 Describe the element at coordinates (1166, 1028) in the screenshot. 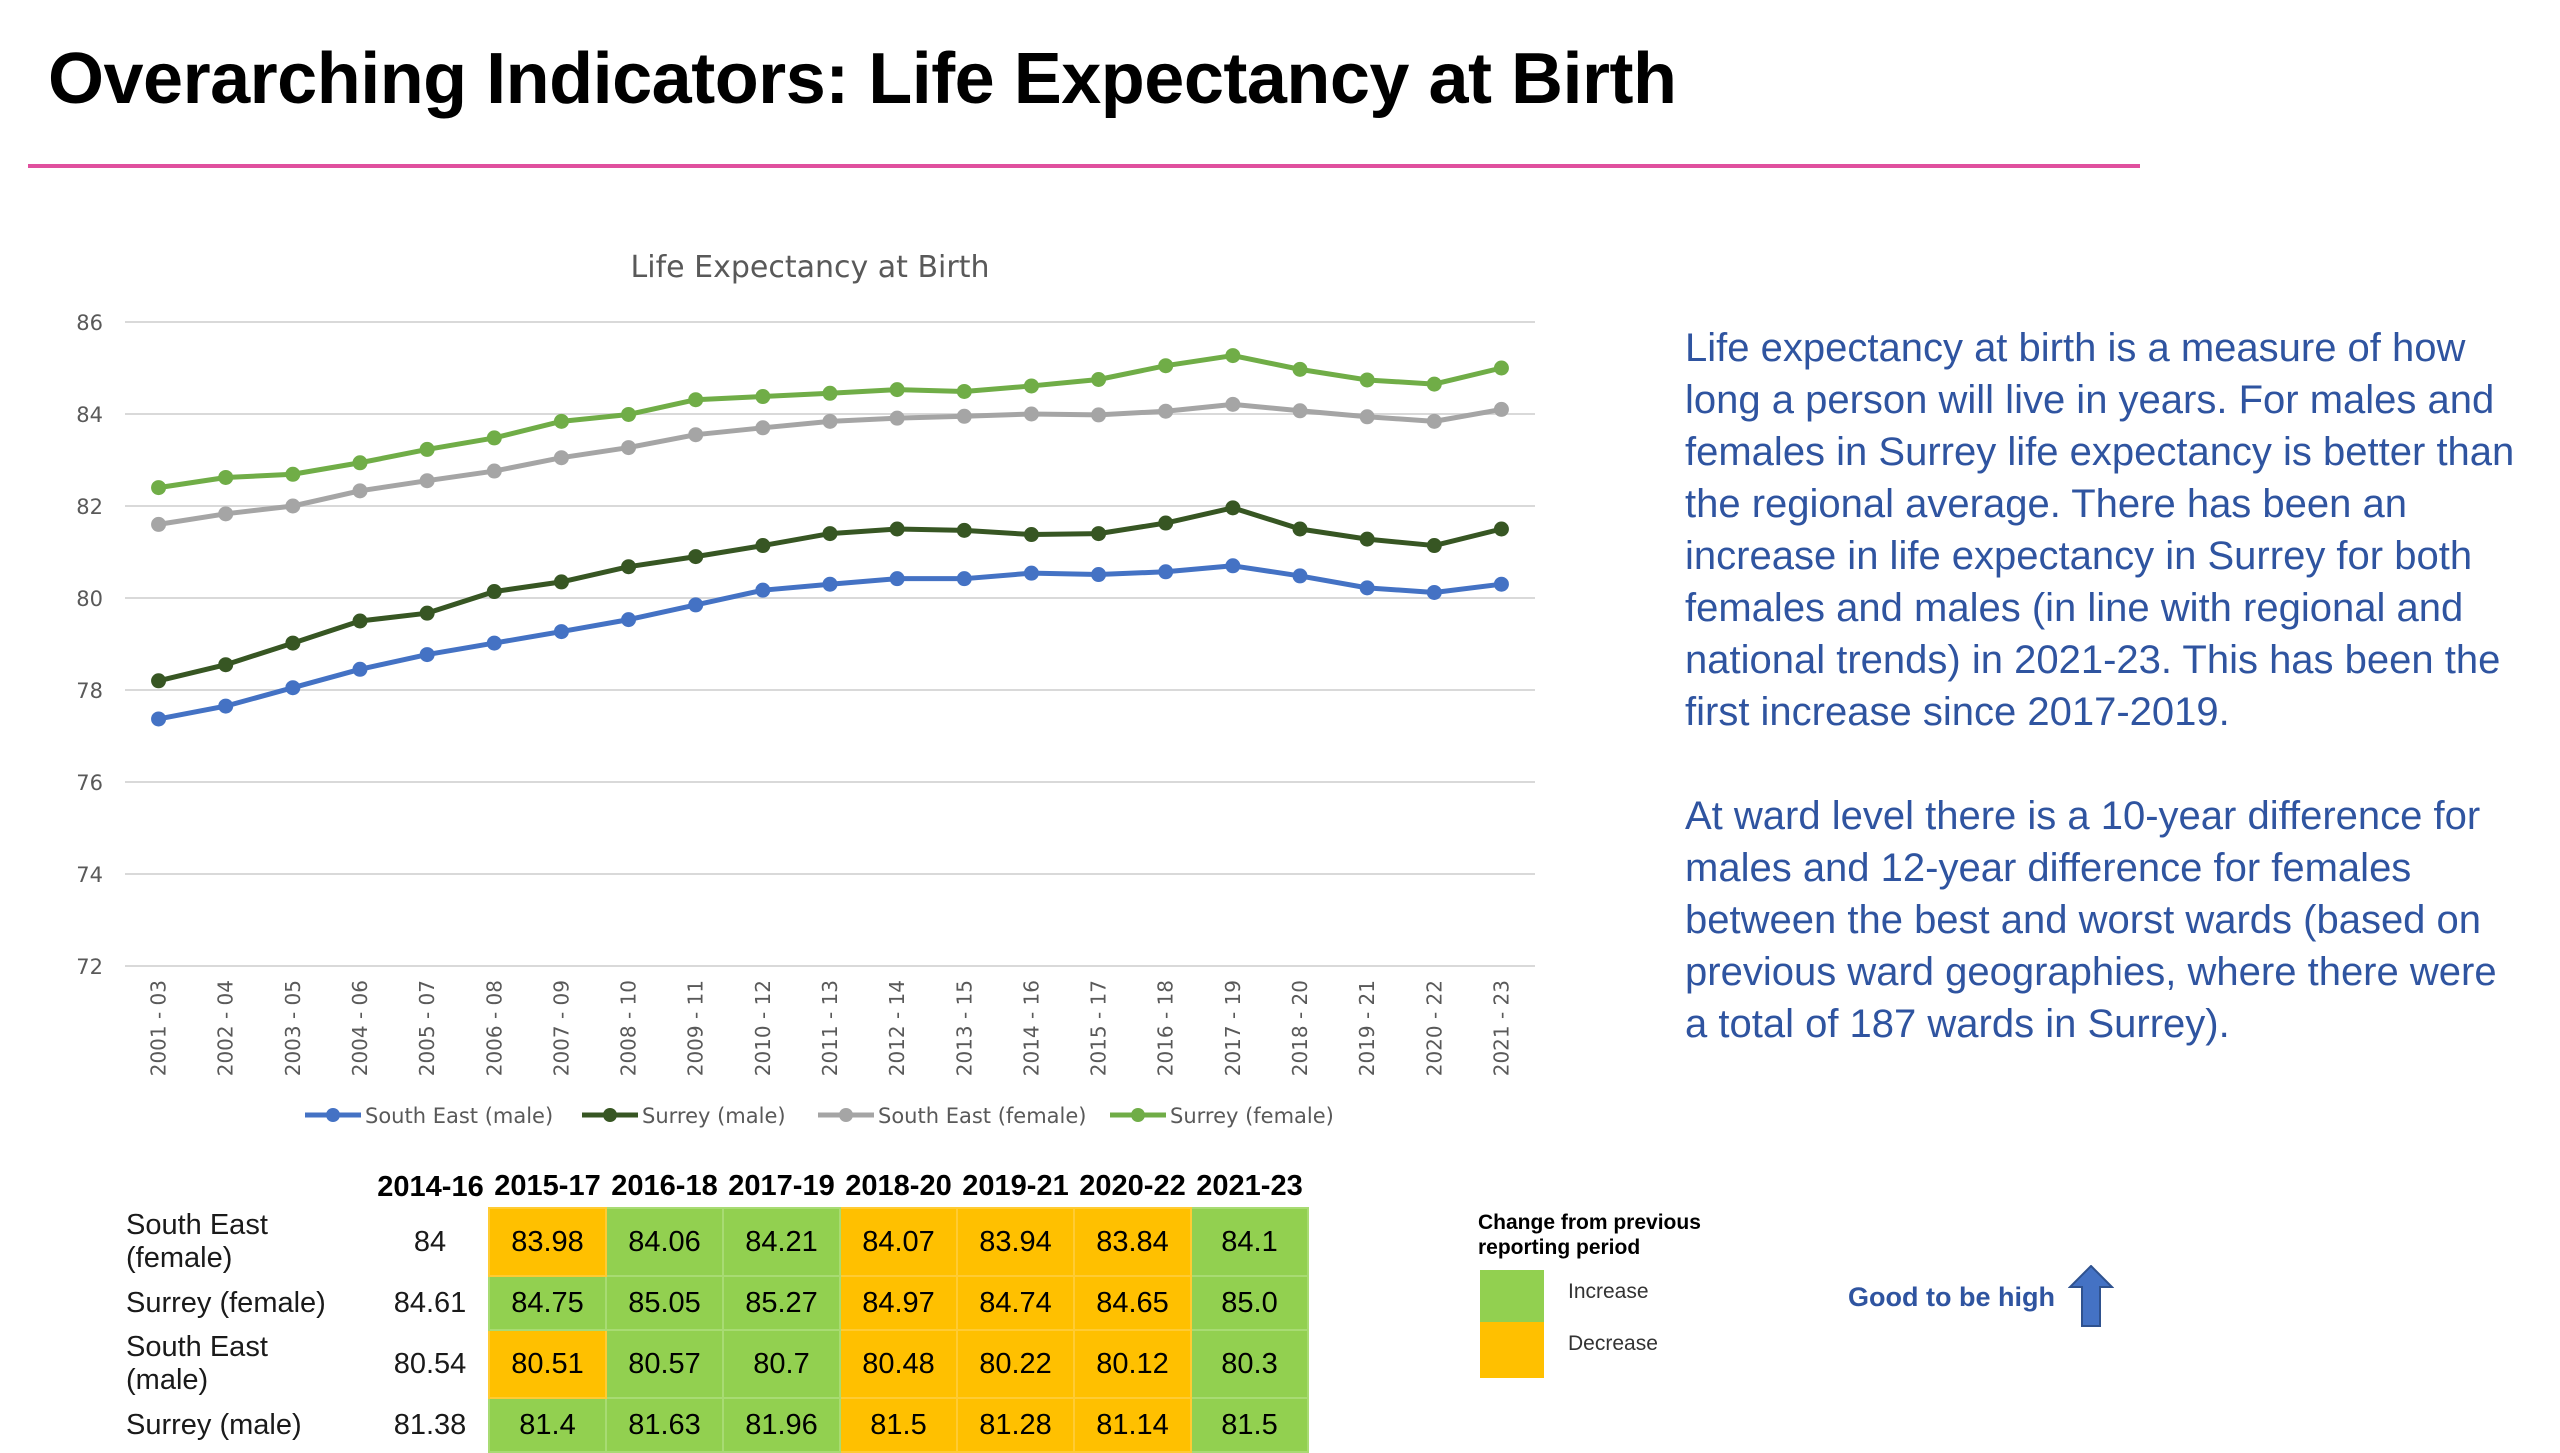

I see `x-tick-label: 2016 - 18` at that location.